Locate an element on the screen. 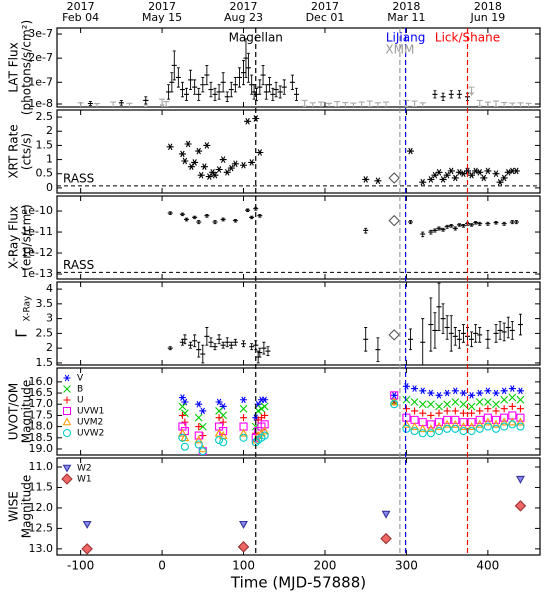 This screenshot has height=595, width=552. y-axis-label-subscript: X-Ray is located at coordinates (28, 308).